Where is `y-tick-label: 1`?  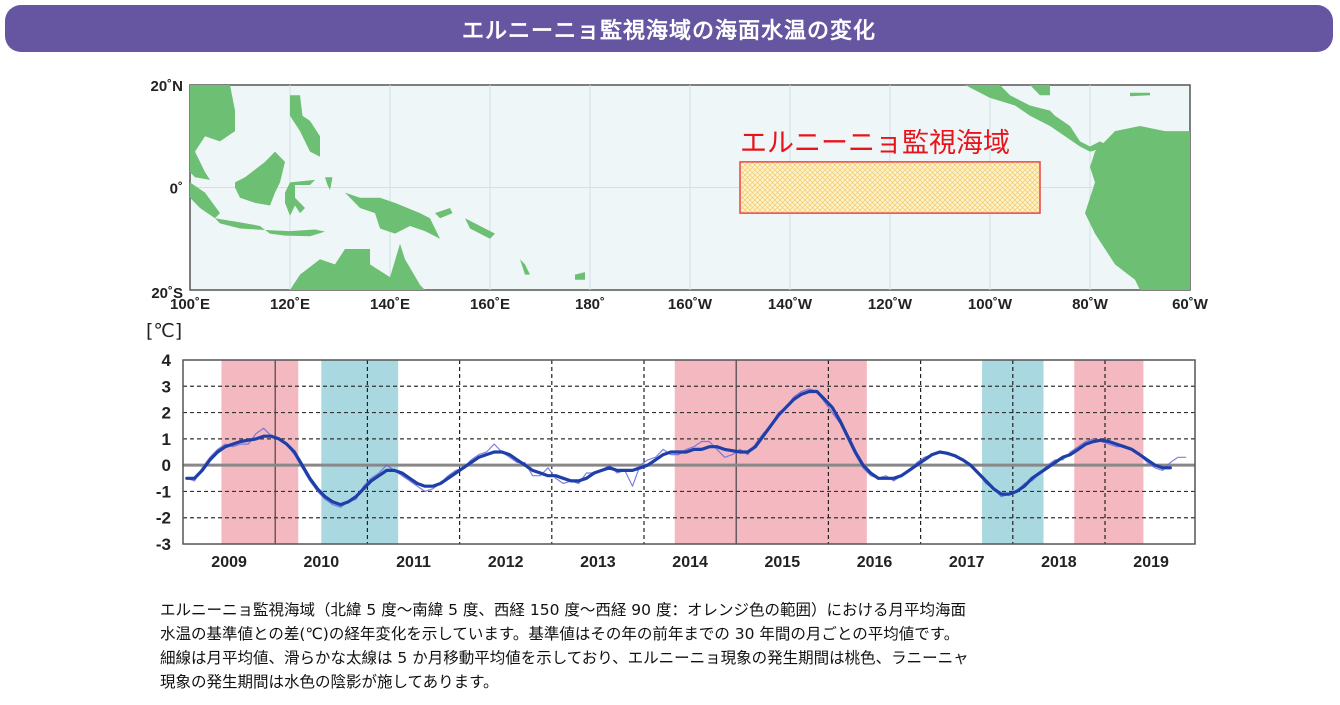 y-tick-label: 1 is located at coordinates (166, 439).